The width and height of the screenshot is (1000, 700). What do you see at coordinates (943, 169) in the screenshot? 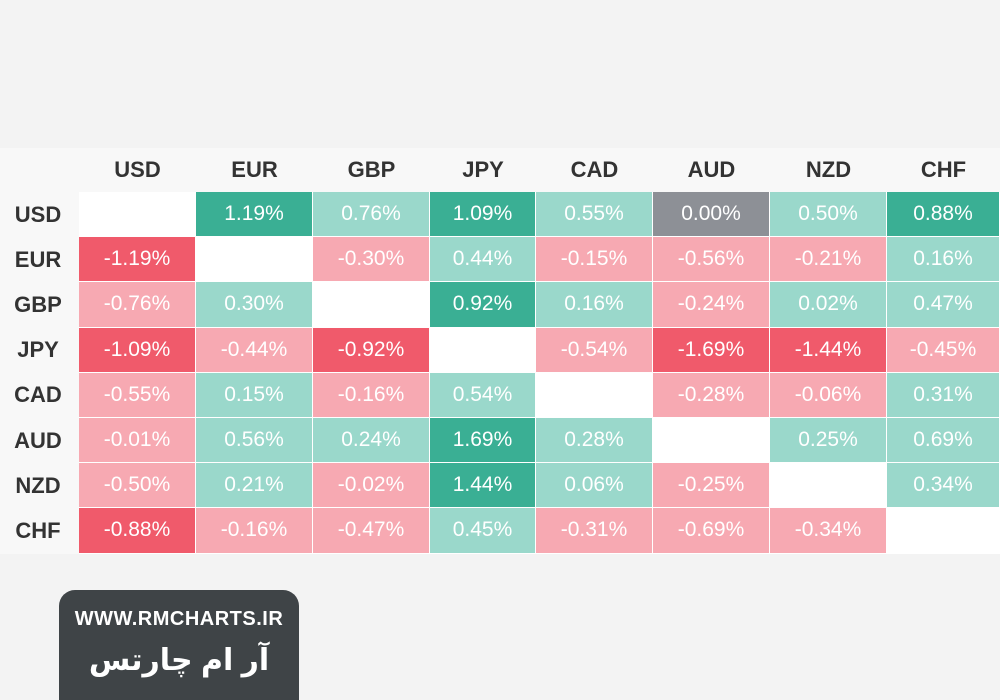
I see `column-header-chf: CHF` at bounding box center [943, 169].